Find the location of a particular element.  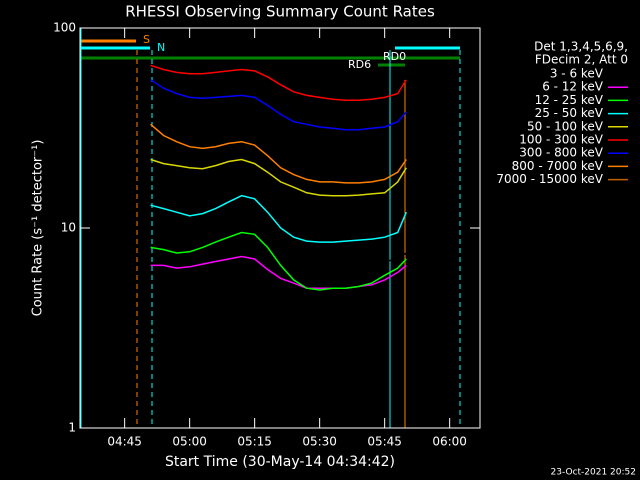

x-tick-label: 05:30 is located at coordinates (319, 442).